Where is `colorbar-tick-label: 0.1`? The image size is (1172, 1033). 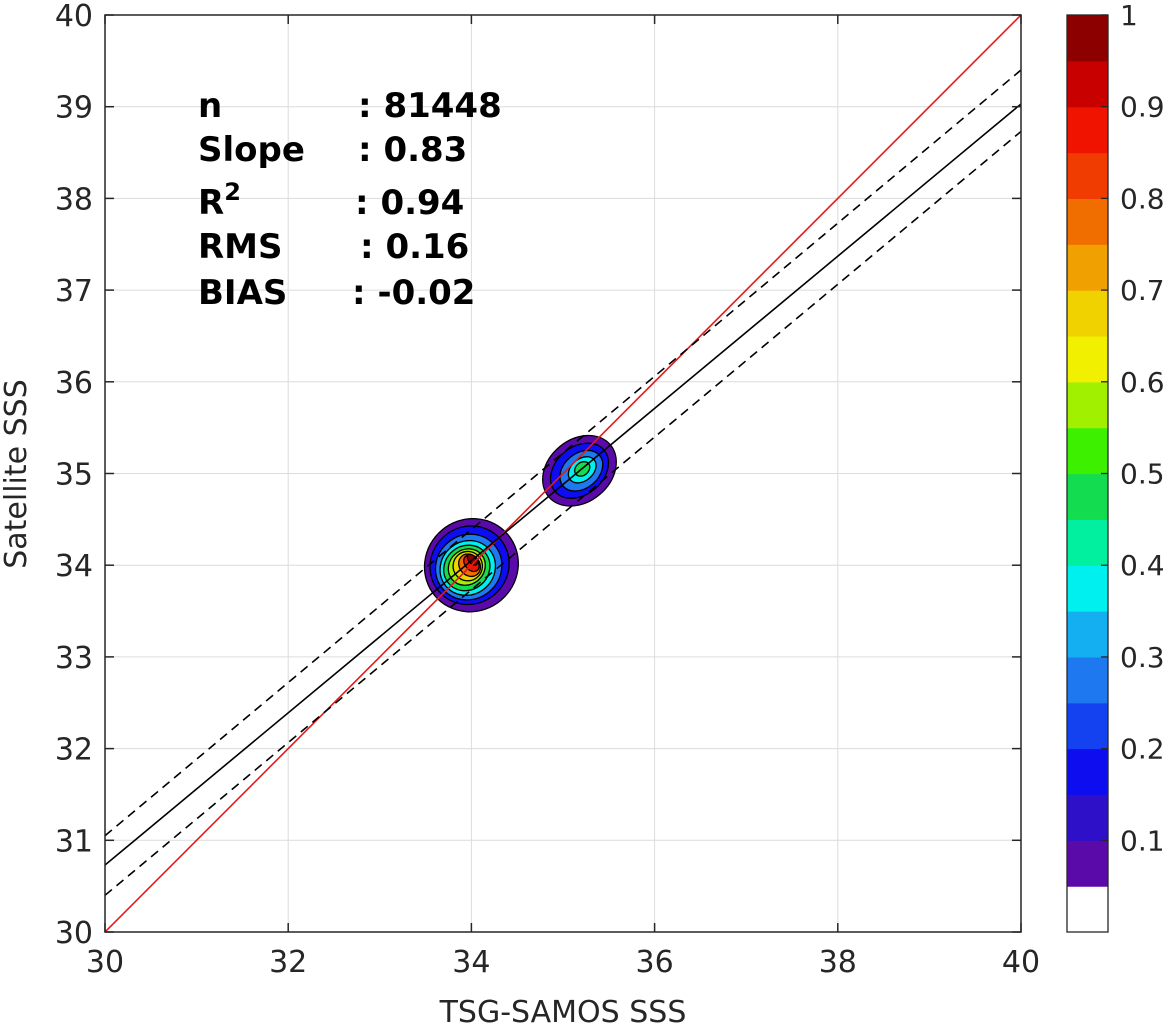 colorbar-tick-label: 0.1 is located at coordinates (1142, 840).